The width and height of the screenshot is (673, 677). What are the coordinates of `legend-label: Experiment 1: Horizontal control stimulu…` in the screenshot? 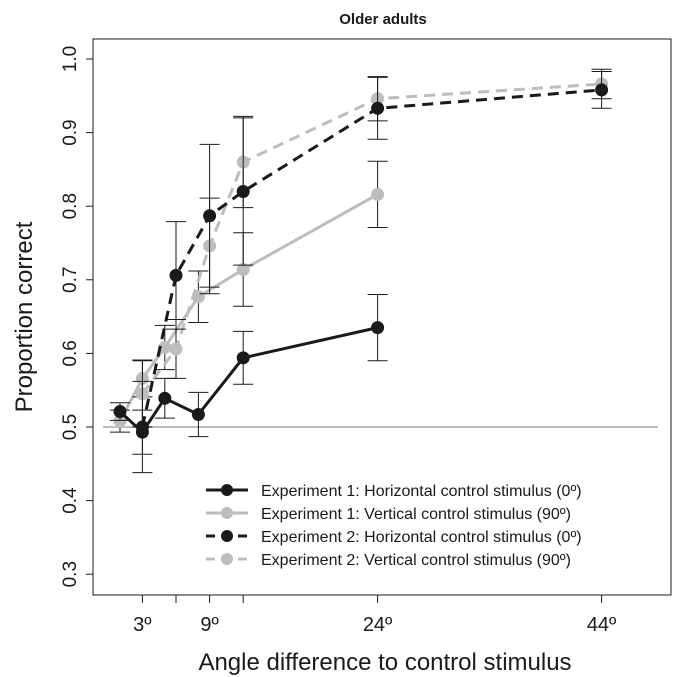 It's located at (421, 491).